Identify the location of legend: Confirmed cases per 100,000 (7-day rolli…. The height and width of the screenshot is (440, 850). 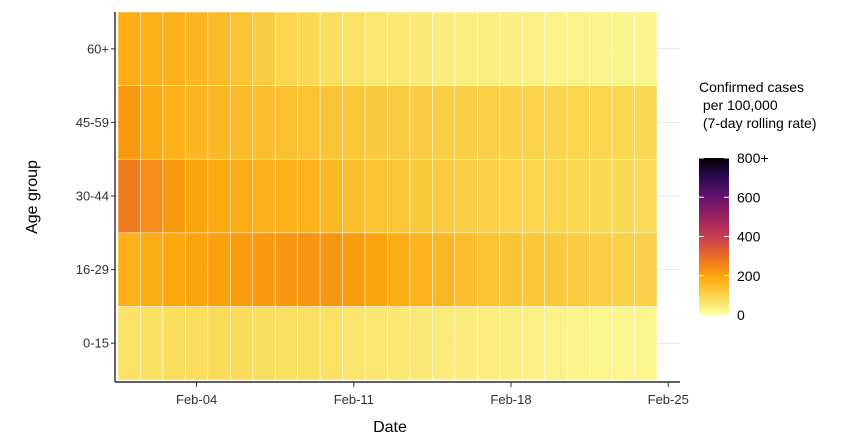
(758, 201).